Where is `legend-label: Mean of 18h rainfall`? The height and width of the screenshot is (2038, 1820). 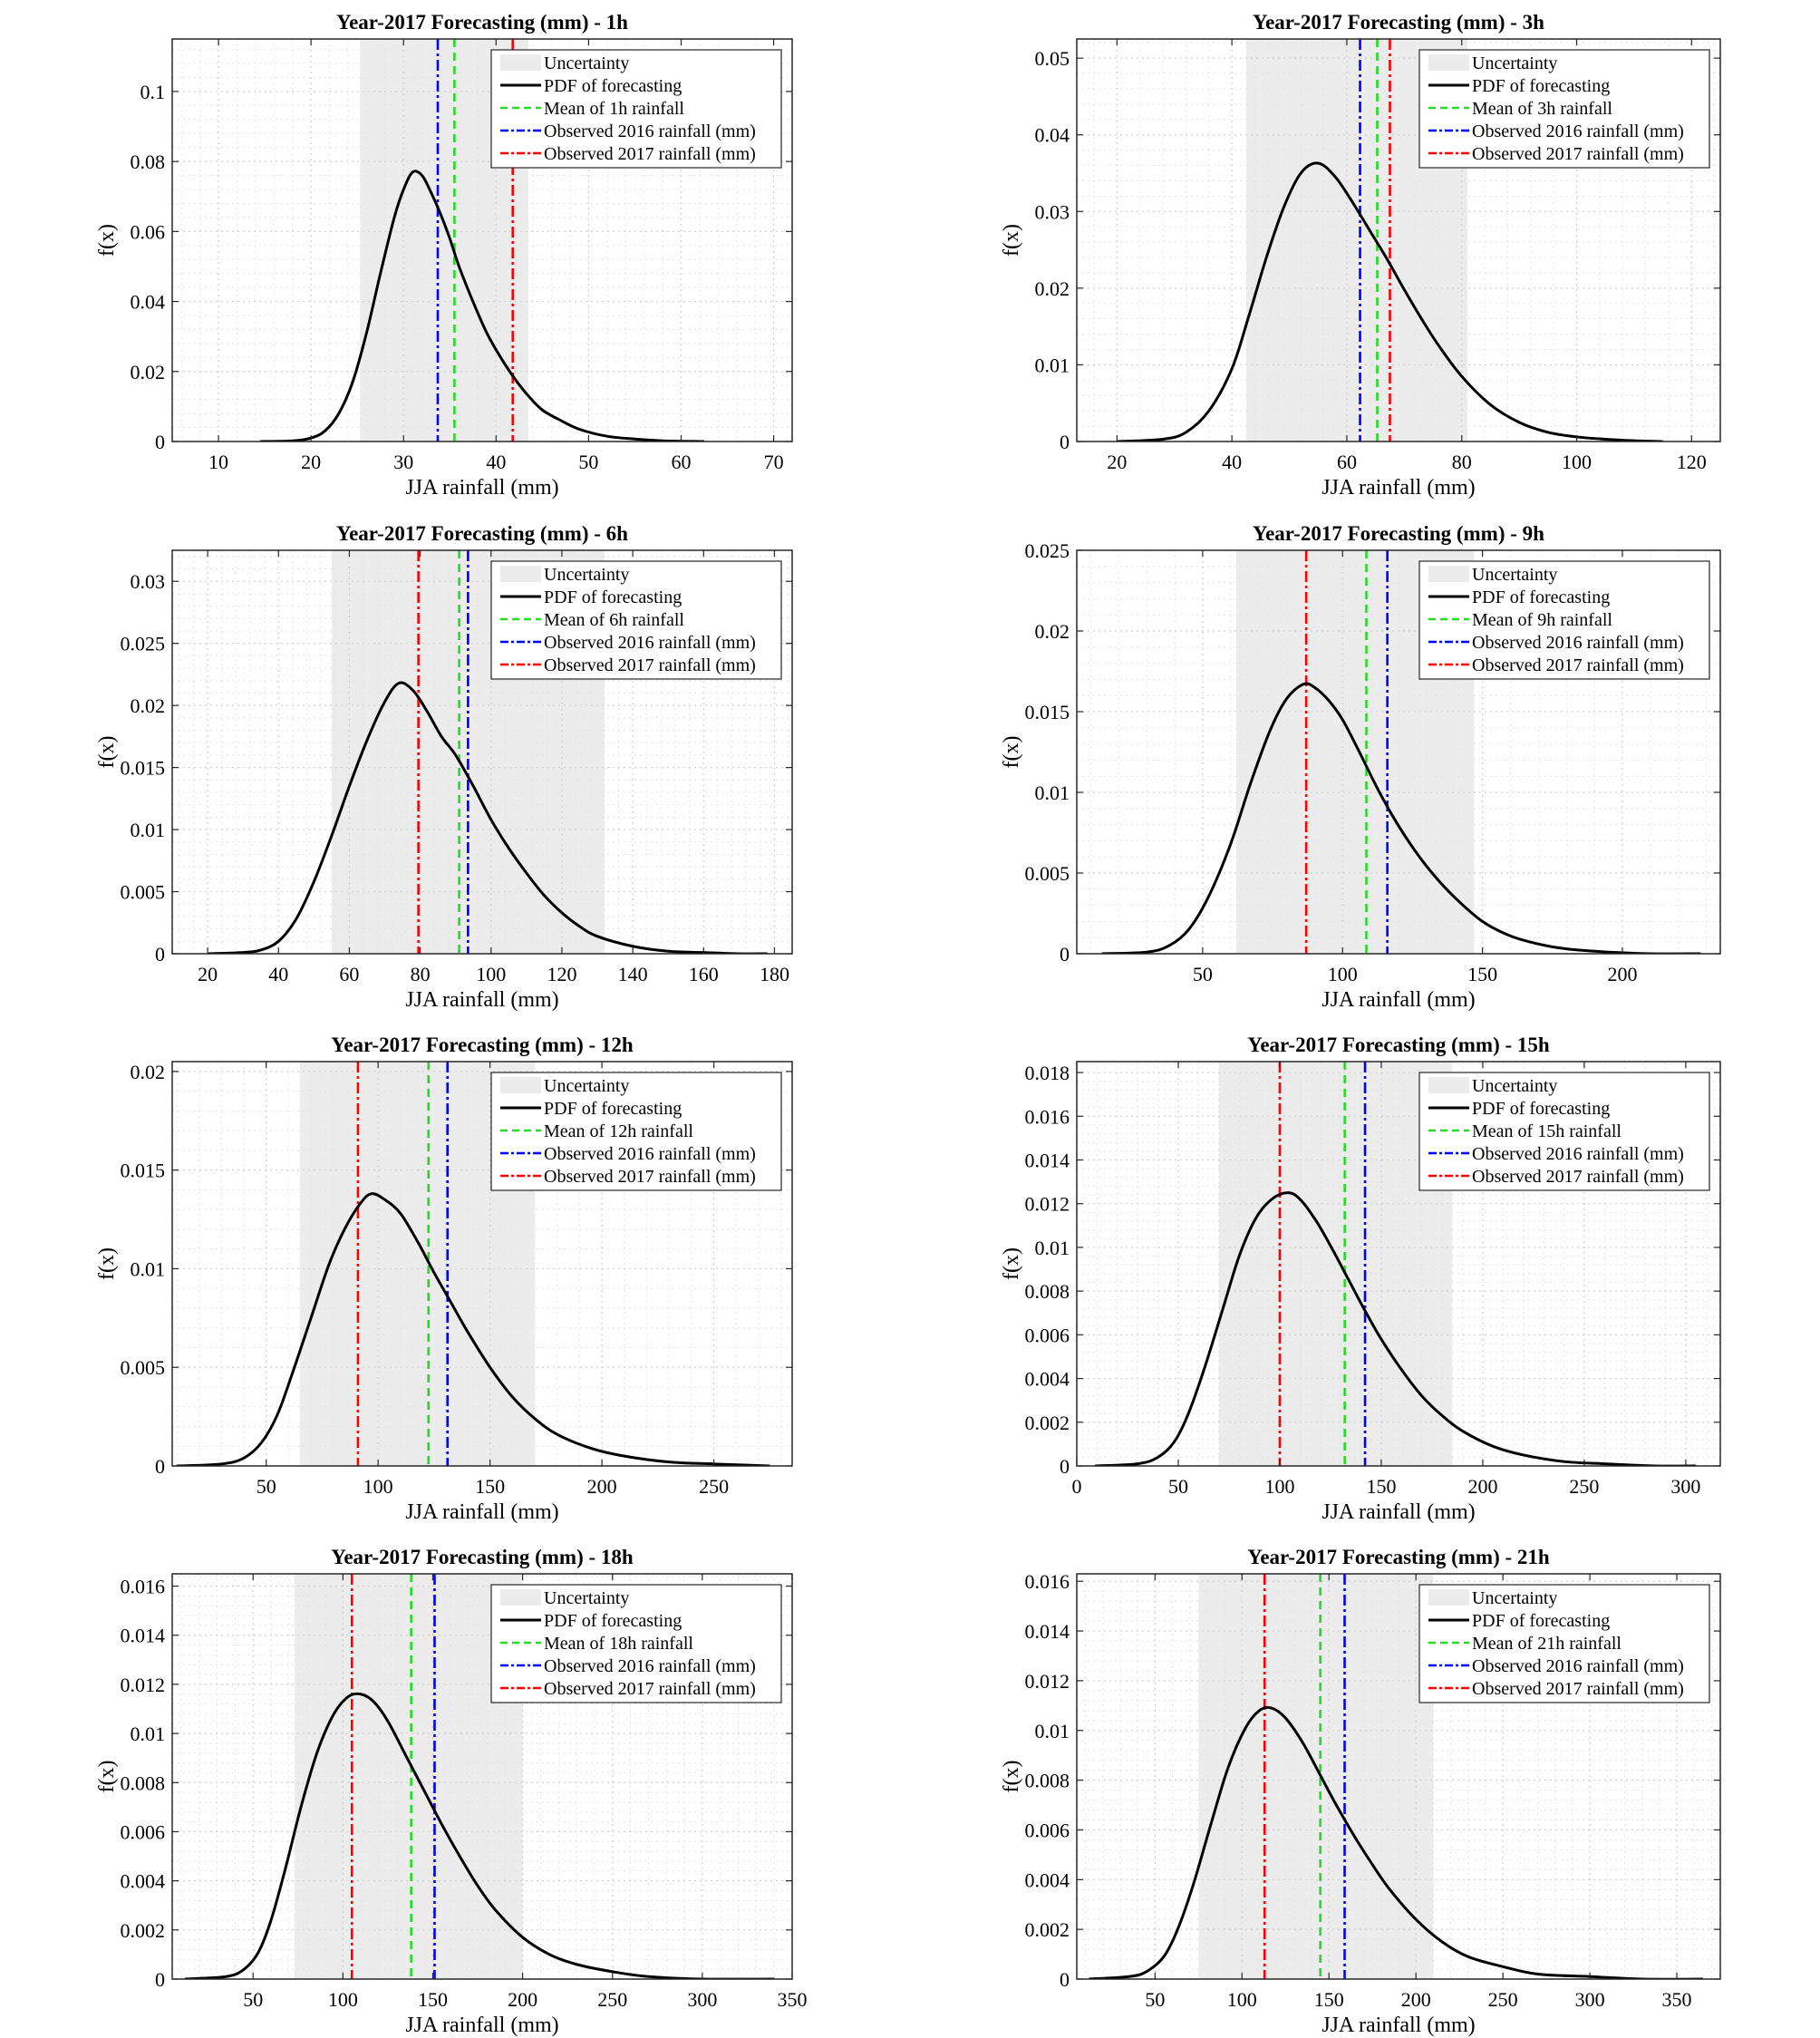 legend-label: Mean of 18h rainfall is located at coordinates (618, 1644).